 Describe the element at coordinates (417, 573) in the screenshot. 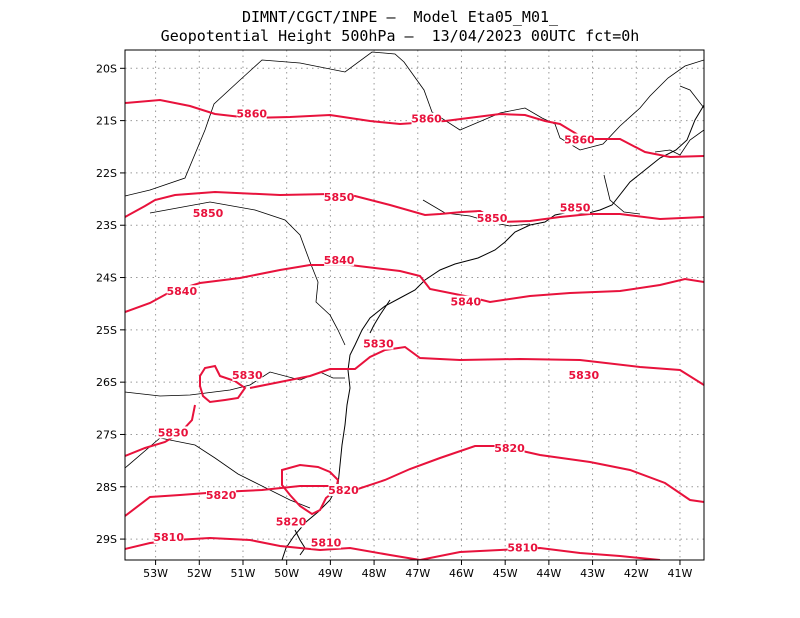

I see `lon-tick-label: 47W` at that location.